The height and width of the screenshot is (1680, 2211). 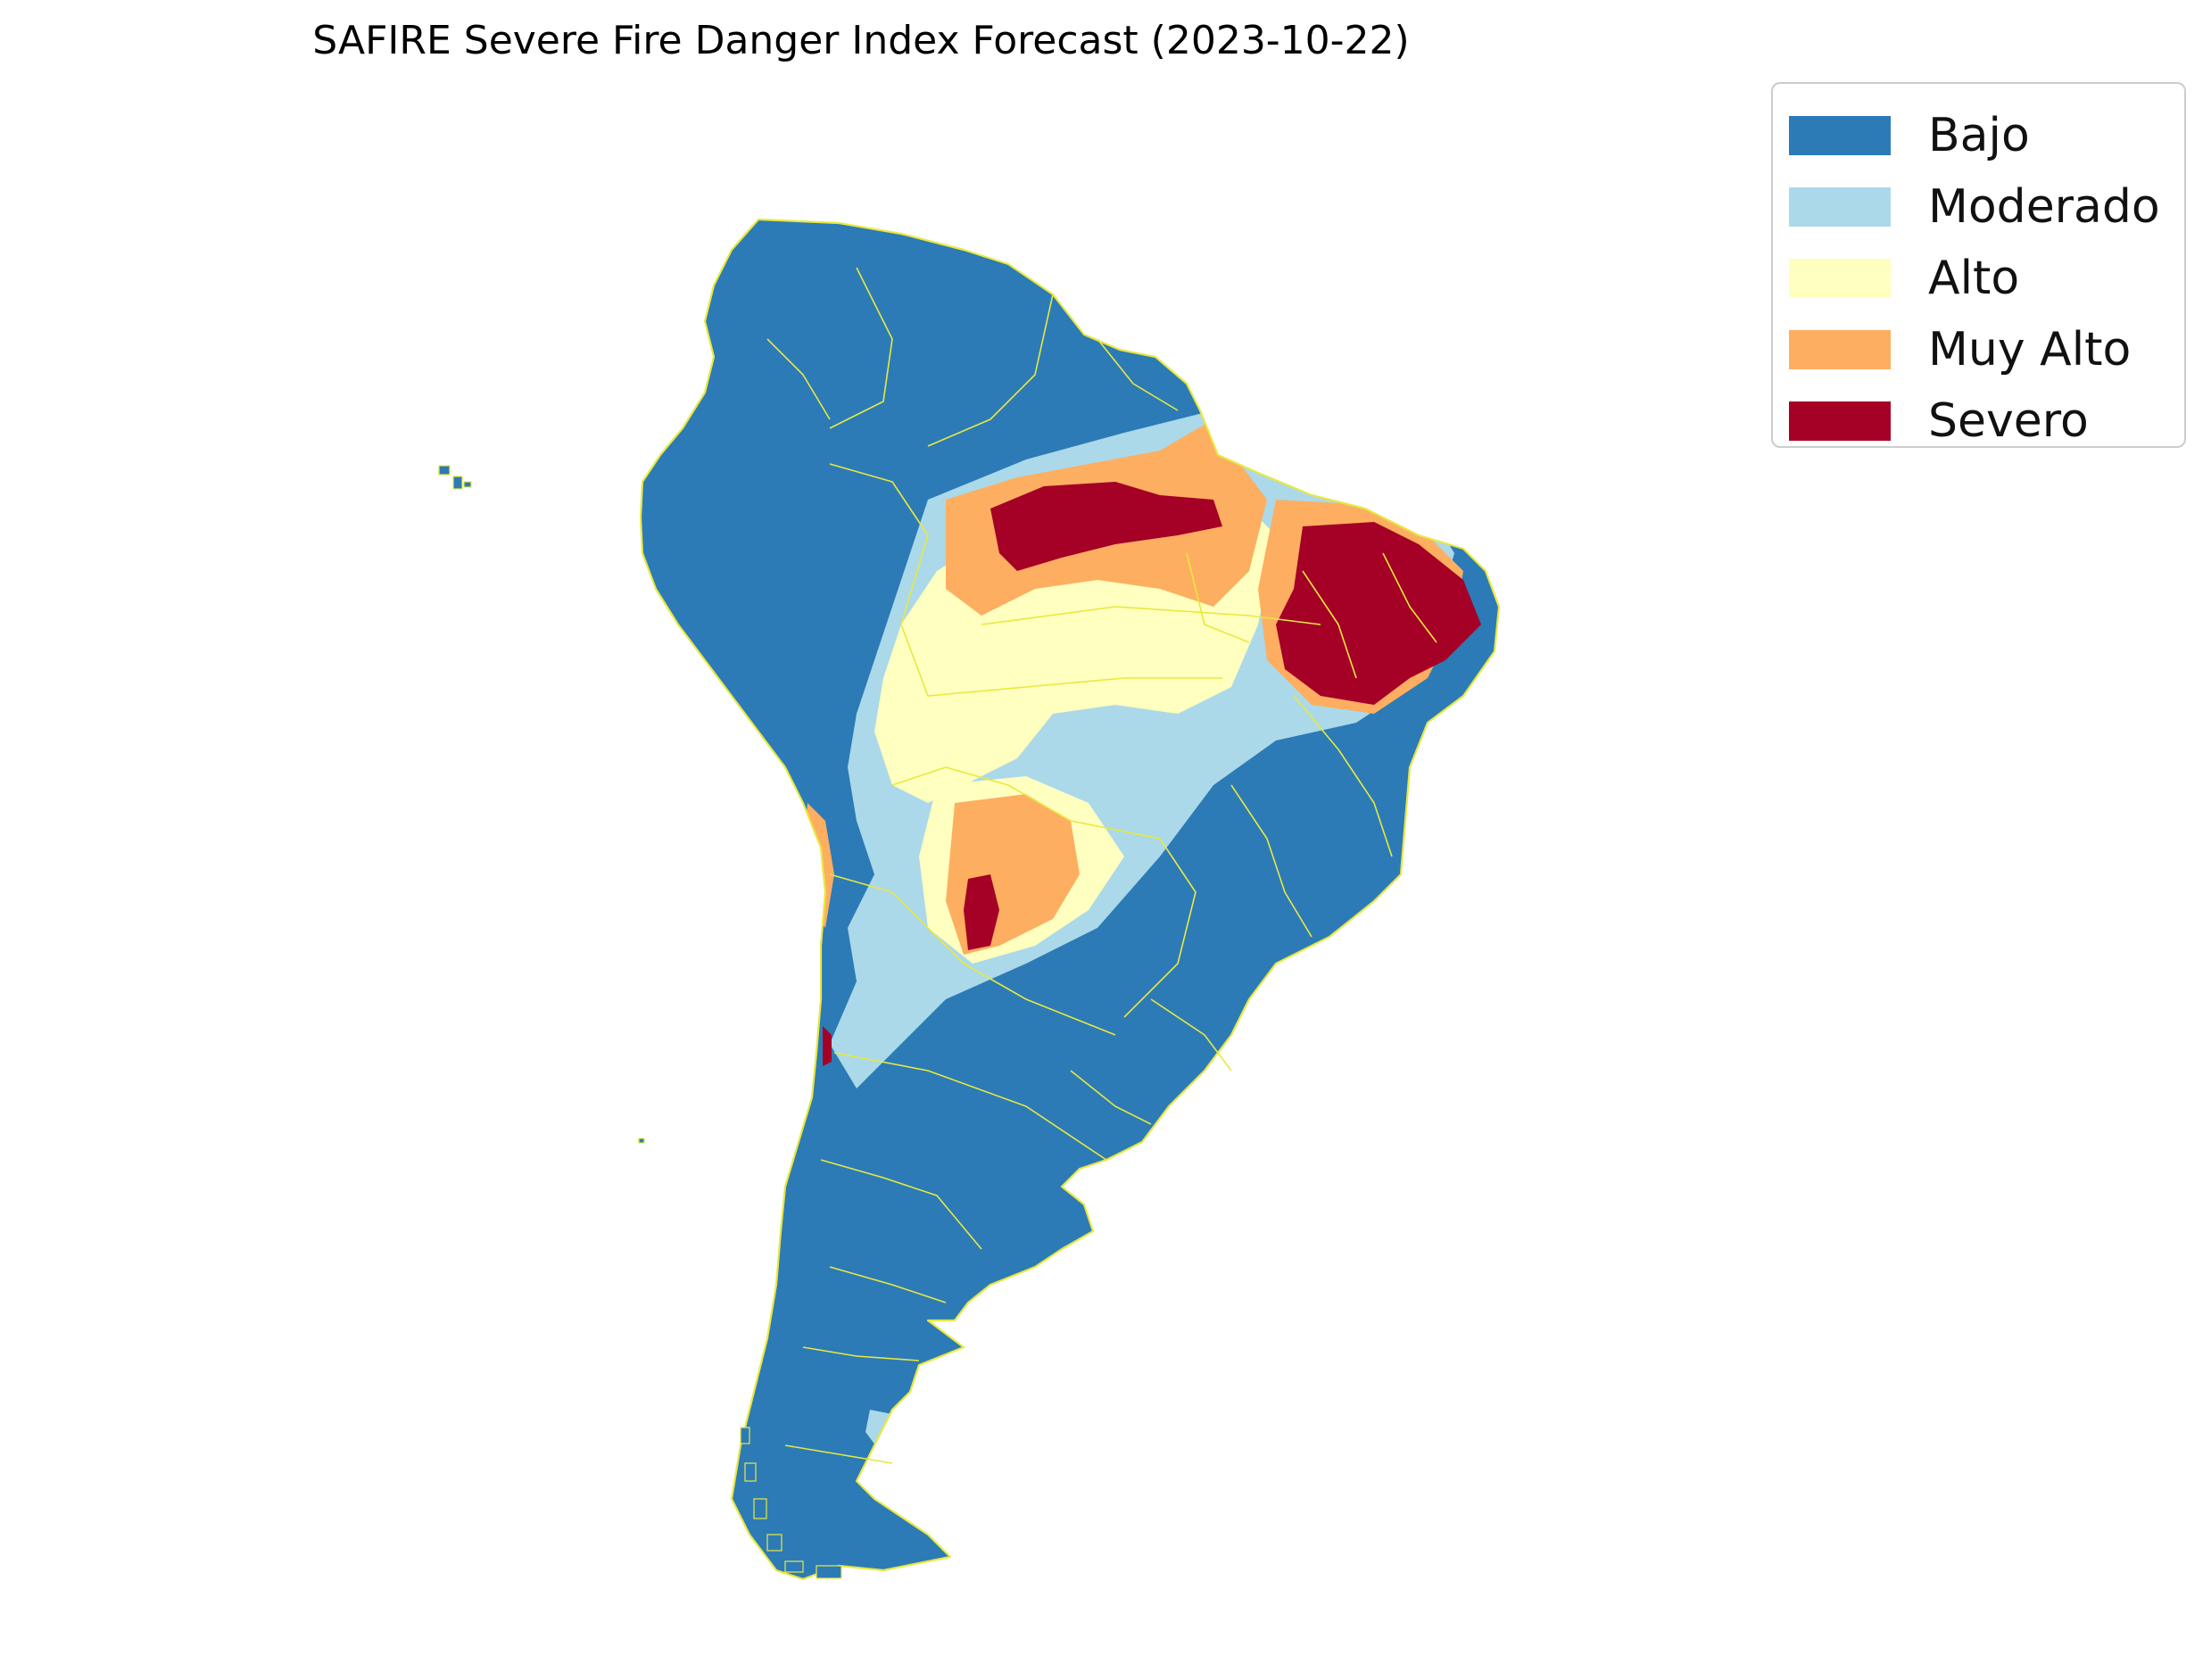 I want to click on zone-severo-chaco, so click(x=981, y=912).